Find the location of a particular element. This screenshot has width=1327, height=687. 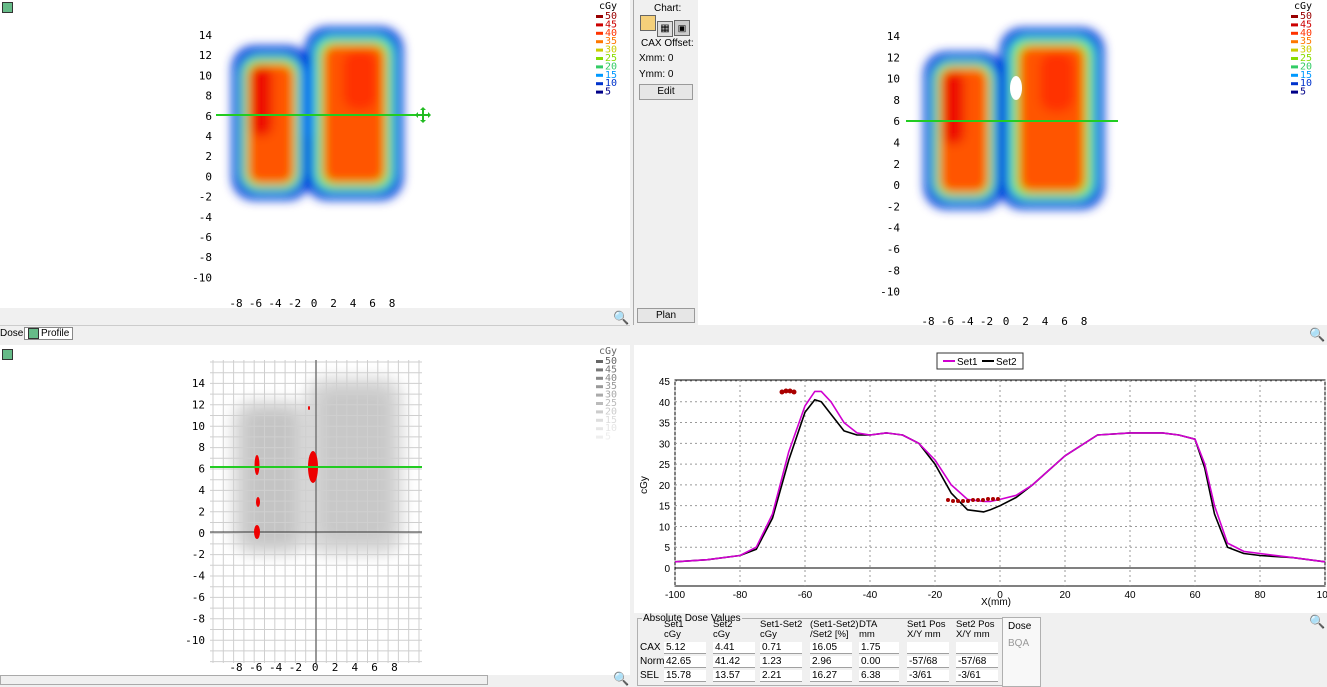

table-cell: -3/61 is located at coordinates (977, 676).